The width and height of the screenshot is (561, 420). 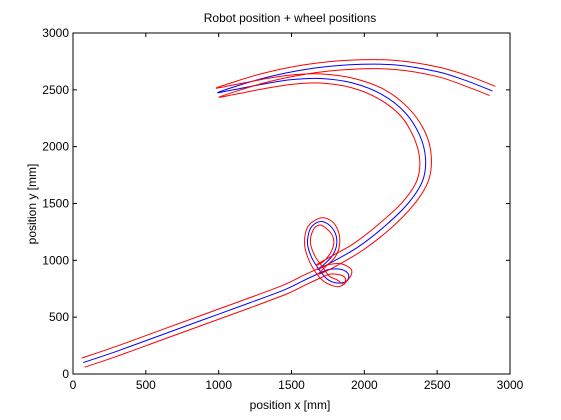 What do you see at coordinates (65, 374) in the screenshot?
I see `y-tick-label: 0` at bounding box center [65, 374].